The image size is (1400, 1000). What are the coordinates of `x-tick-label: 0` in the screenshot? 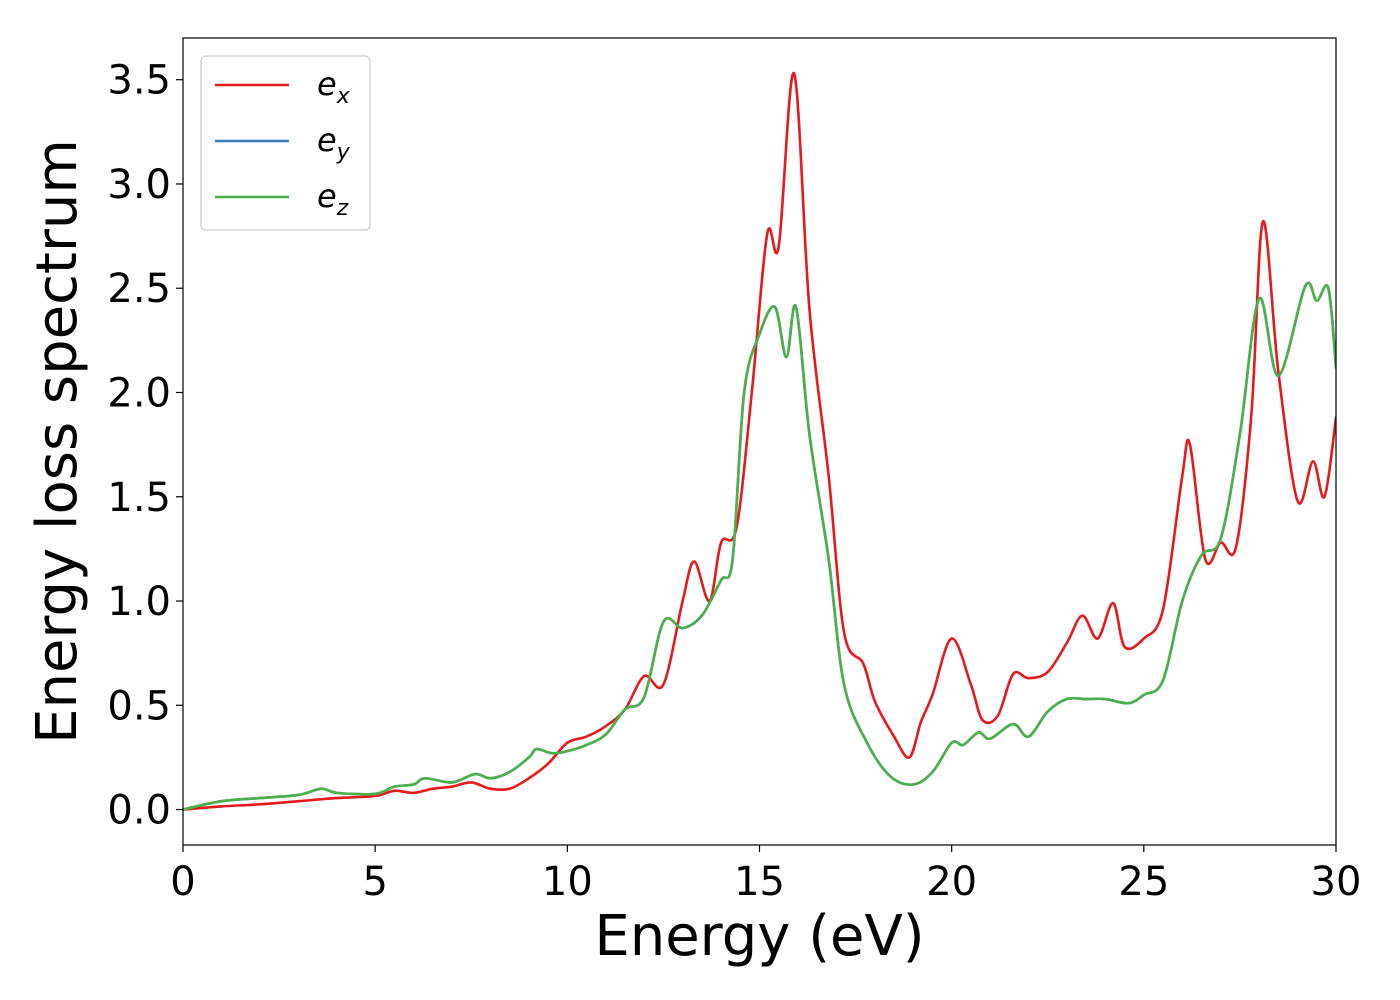 It's located at (182, 882).